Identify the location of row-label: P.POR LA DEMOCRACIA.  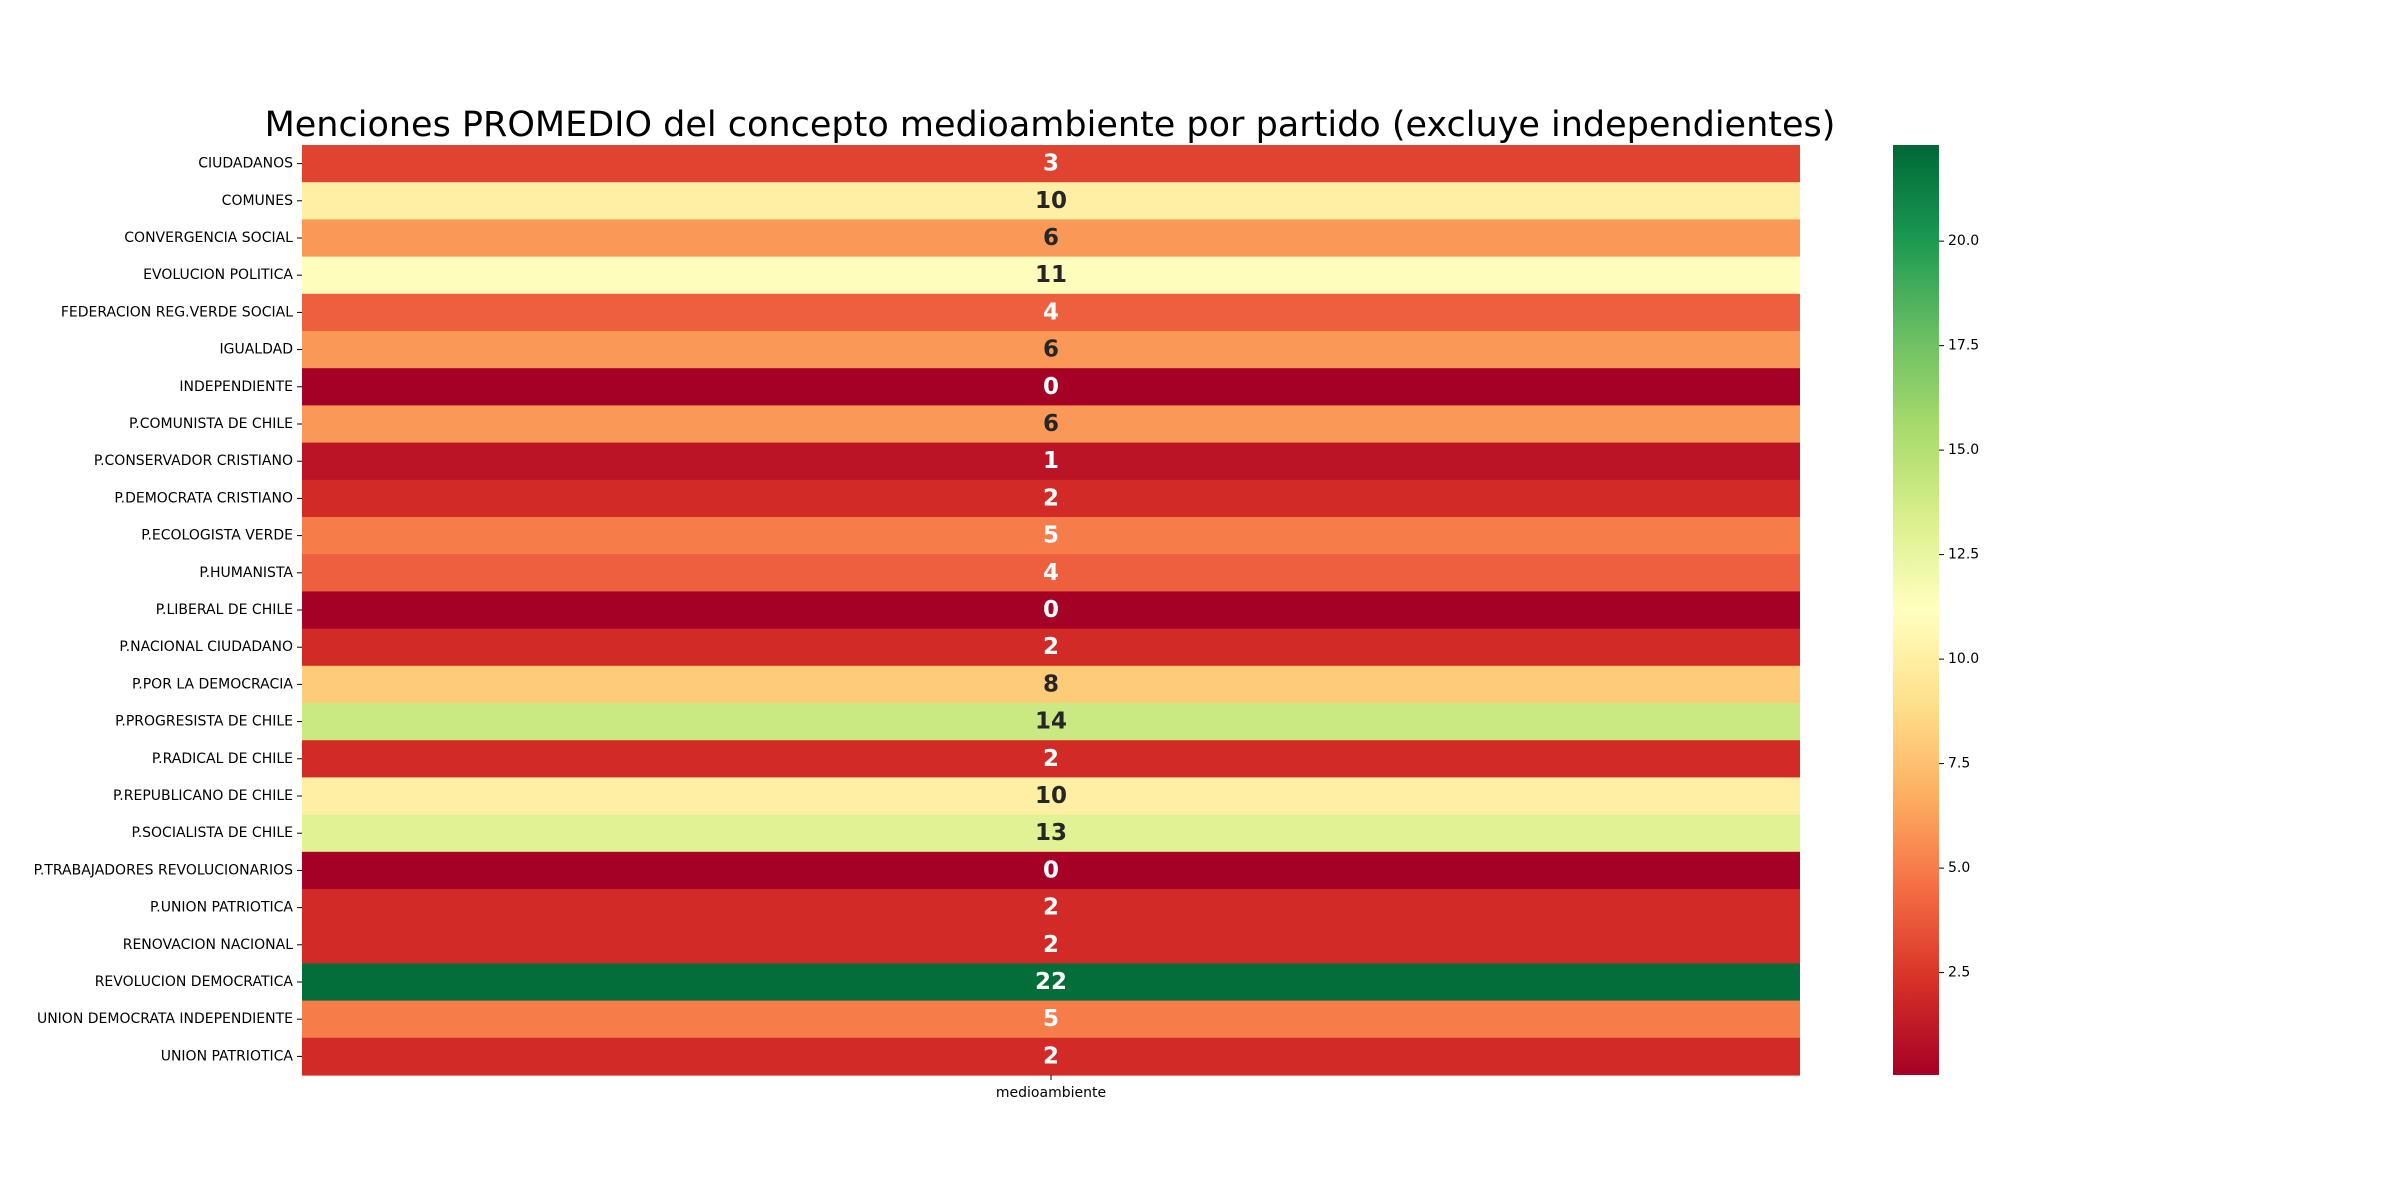
(212, 684).